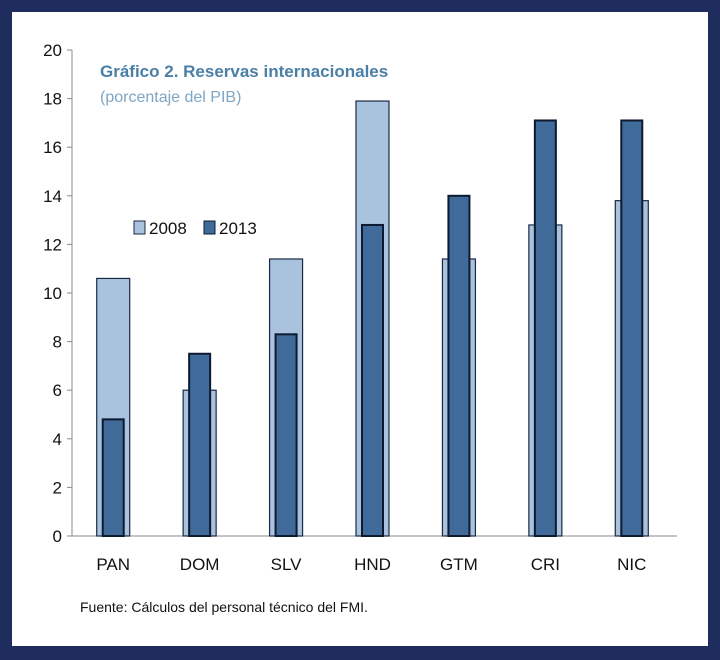  What do you see at coordinates (57, 390) in the screenshot?
I see `y-tick-label: 6` at bounding box center [57, 390].